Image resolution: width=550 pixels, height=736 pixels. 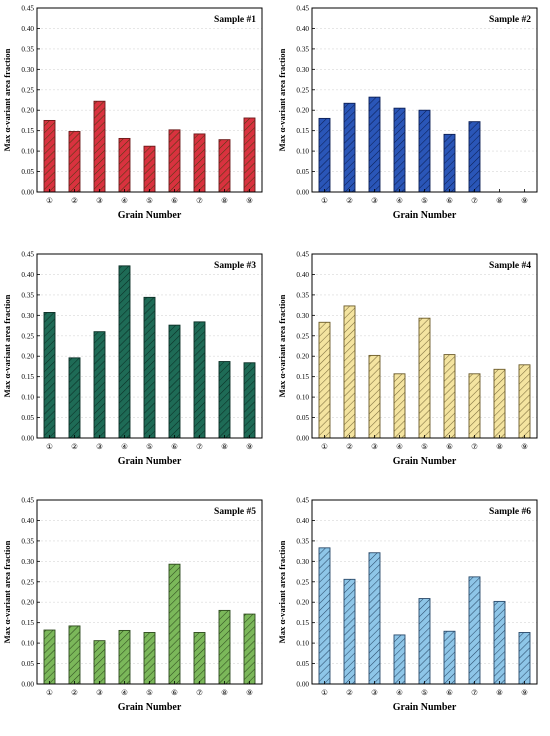 I want to click on chart-title: Sample #6, so click(x=510, y=512).